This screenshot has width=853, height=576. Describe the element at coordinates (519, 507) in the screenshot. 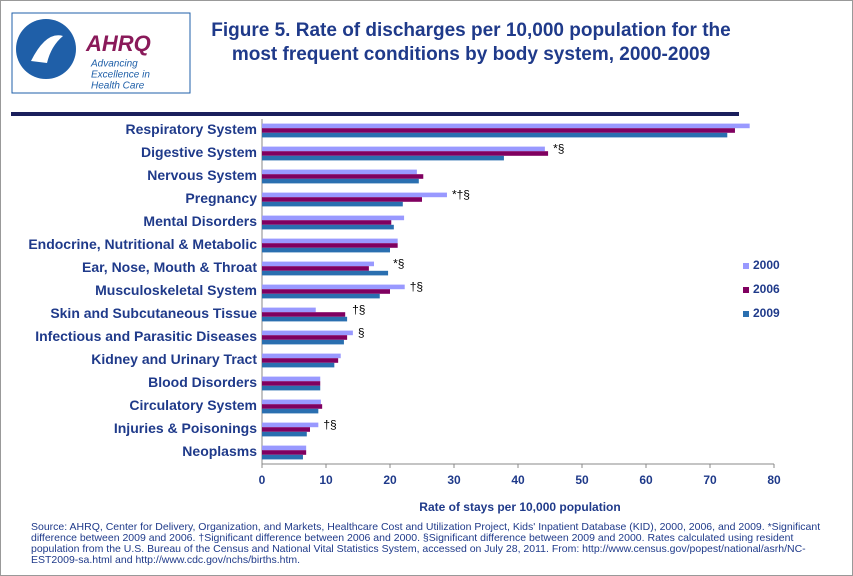

I see `x-axis-title: Rate of stays per 10,000 population` at that location.